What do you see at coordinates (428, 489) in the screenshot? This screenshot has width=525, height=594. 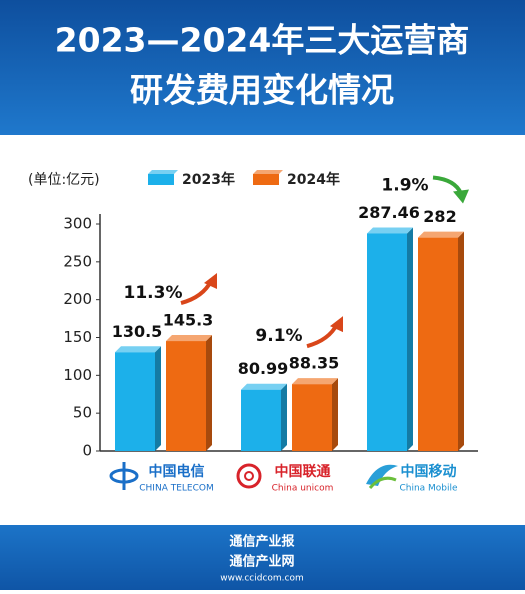 I see `category-sublabel: China Mobile` at bounding box center [428, 489].